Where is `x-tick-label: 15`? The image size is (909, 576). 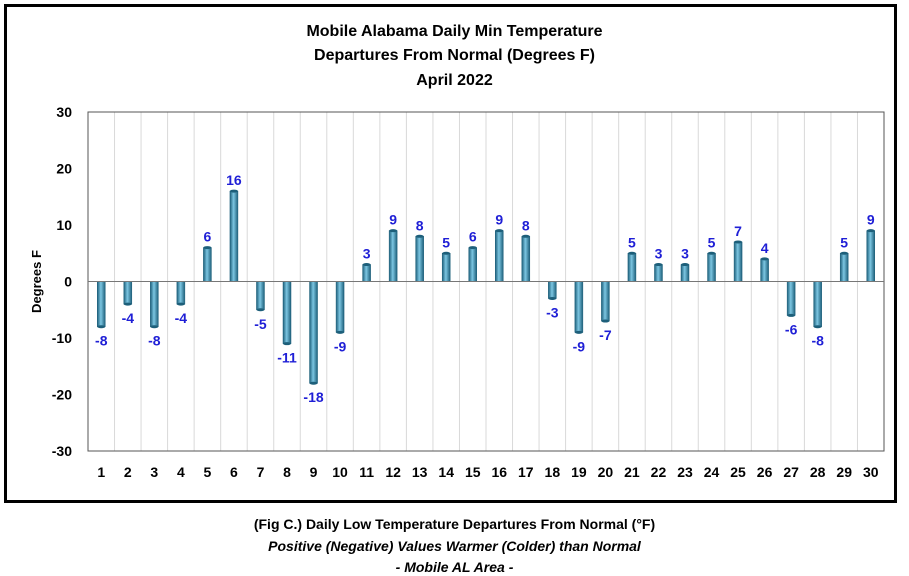
x-tick-label: 15 is located at coordinates (473, 472).